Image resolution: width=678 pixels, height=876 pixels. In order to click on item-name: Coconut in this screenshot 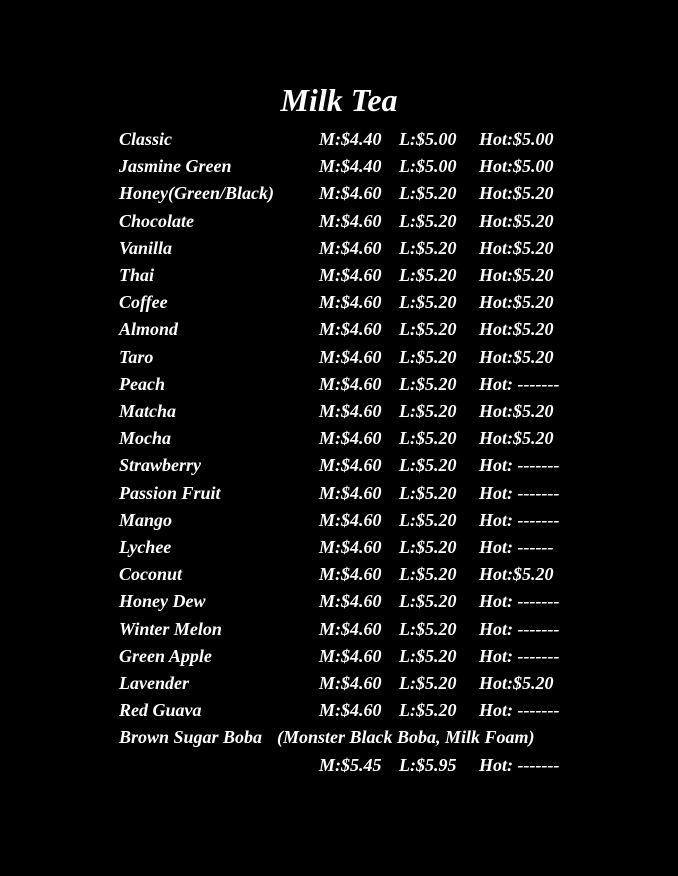, I will do `click(151, 574)`.